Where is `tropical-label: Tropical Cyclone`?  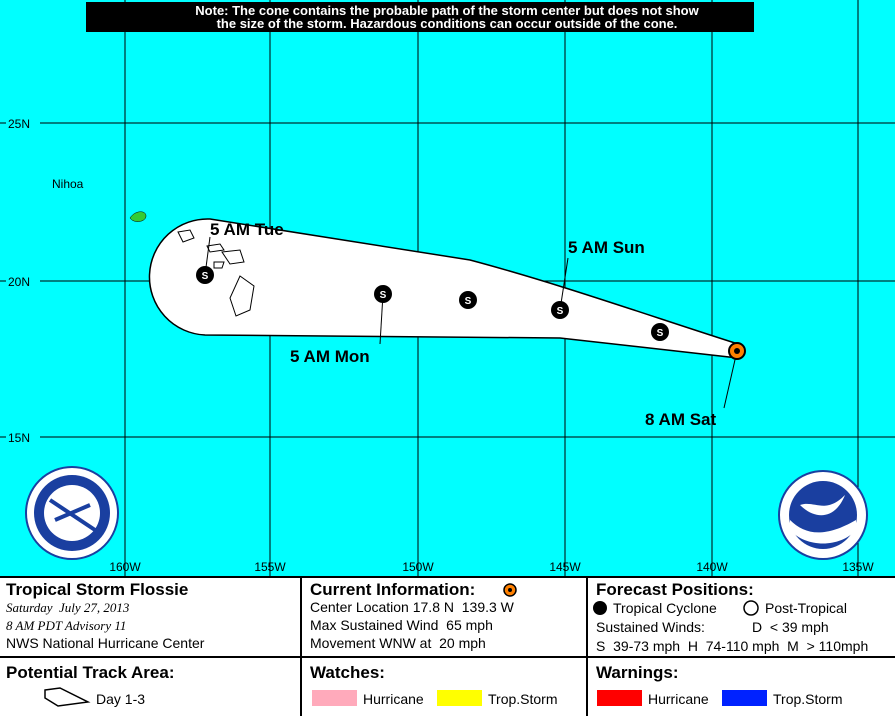 tropical-label: Tropical Cyclone is located at coordinates (665, 608).